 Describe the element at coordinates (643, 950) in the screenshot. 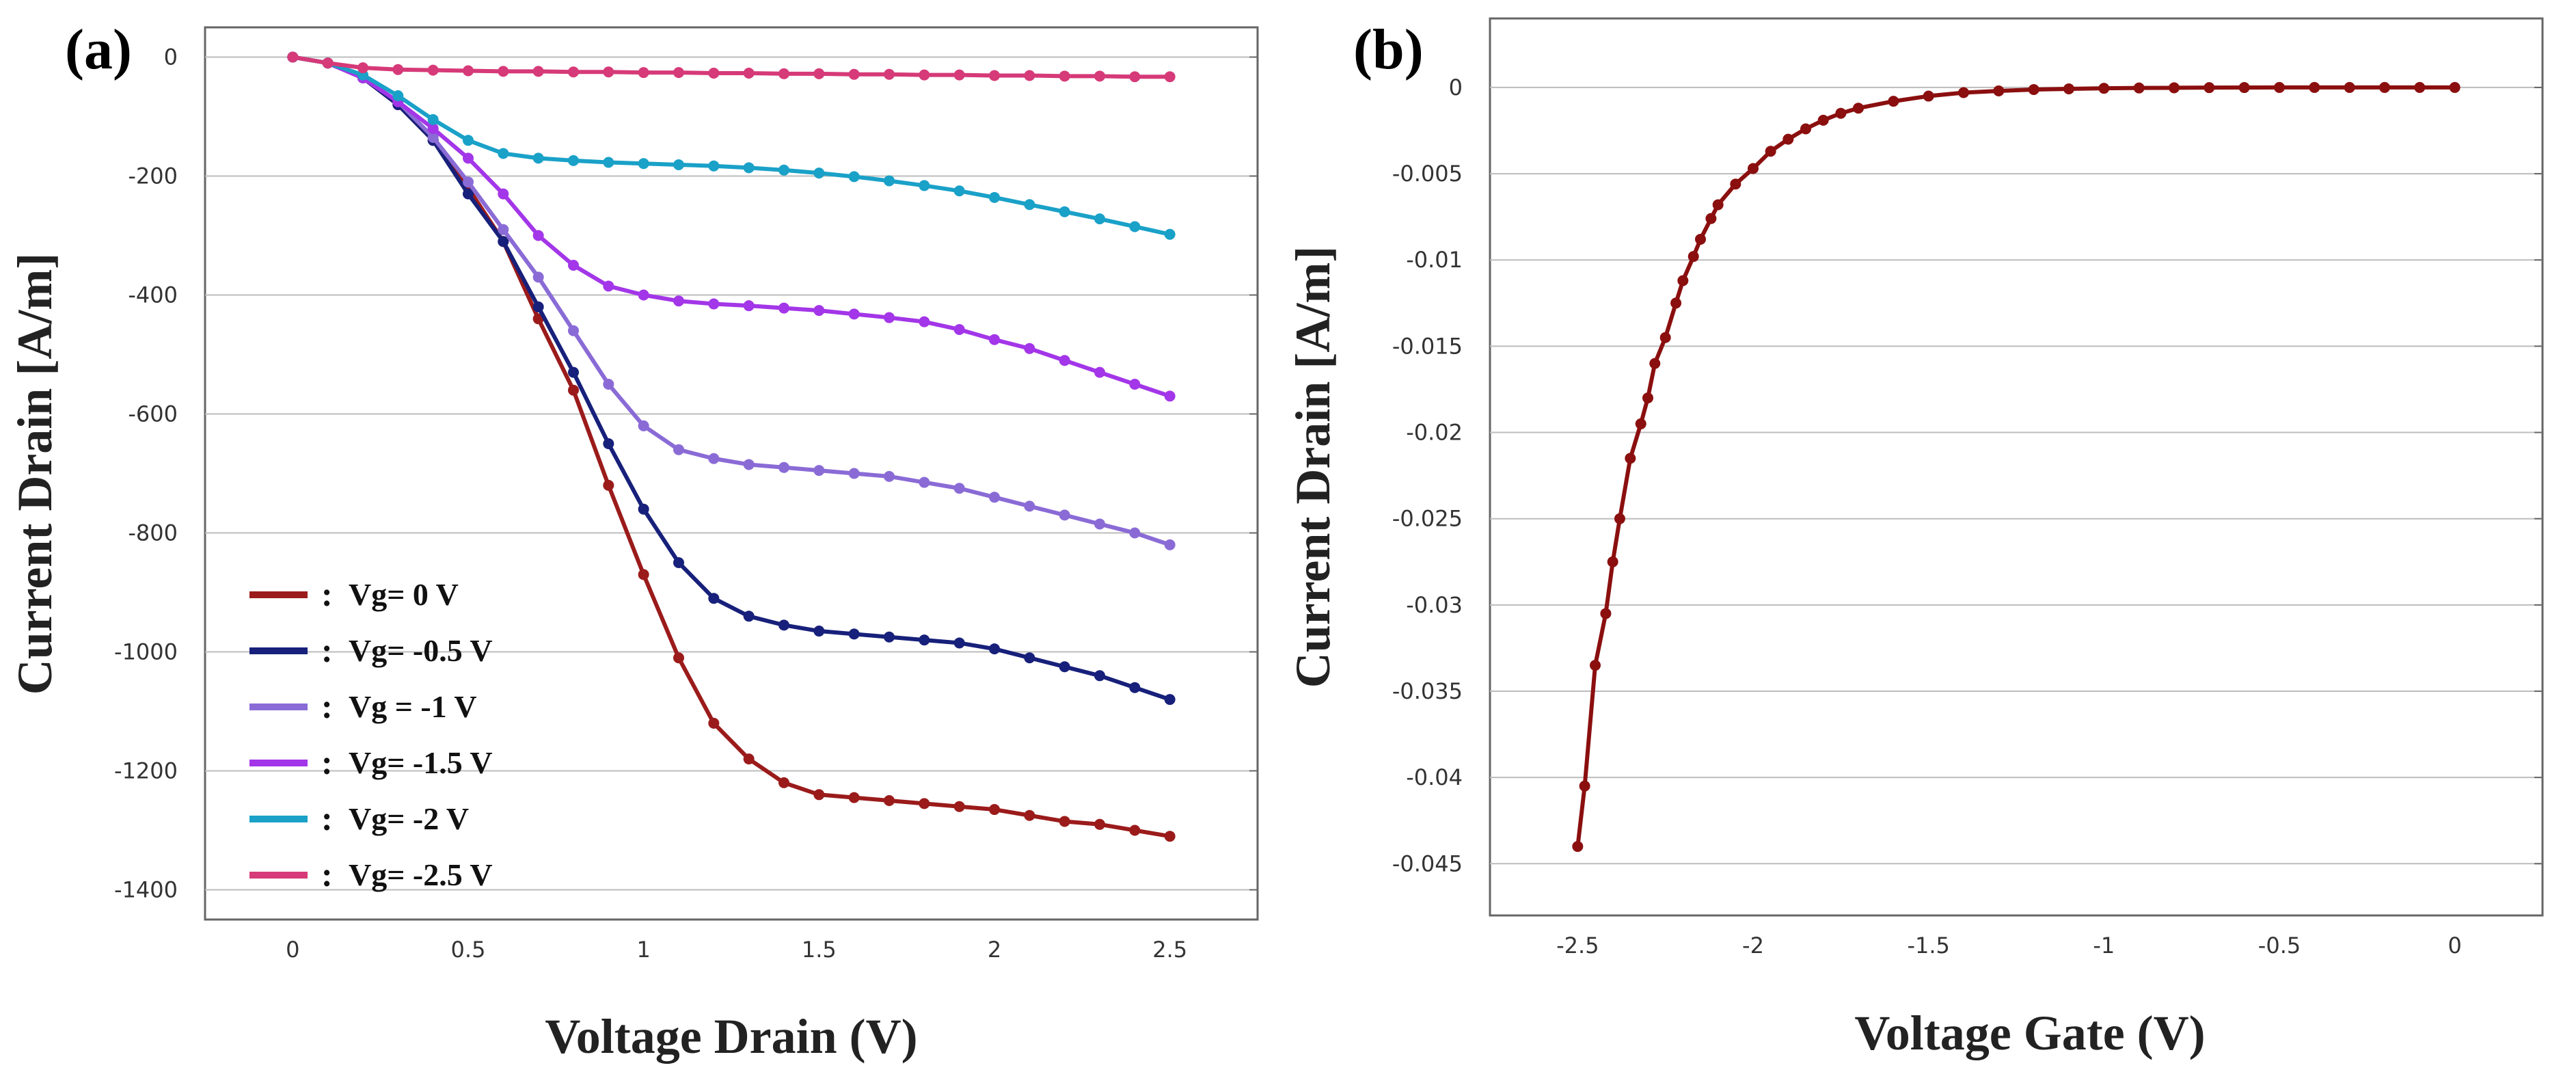

I see `a-x-tick-label: 1` at that location.